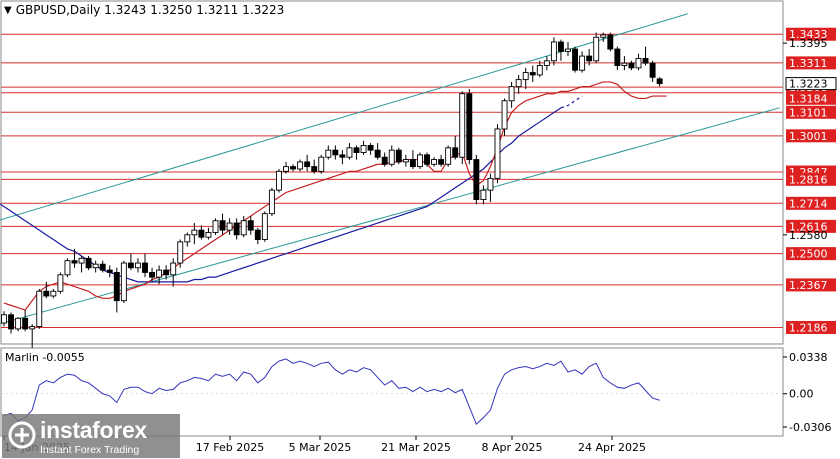  I want to click on indicator-tick-label: -0.0306, so click(810, 427).